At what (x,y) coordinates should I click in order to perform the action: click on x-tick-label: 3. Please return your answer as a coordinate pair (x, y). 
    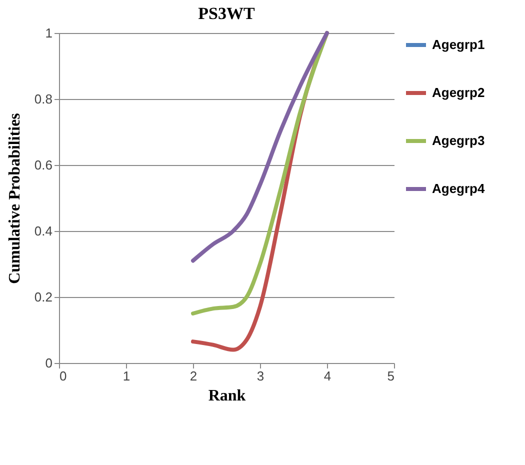
    Looking at the image, I should click on (260, 376).